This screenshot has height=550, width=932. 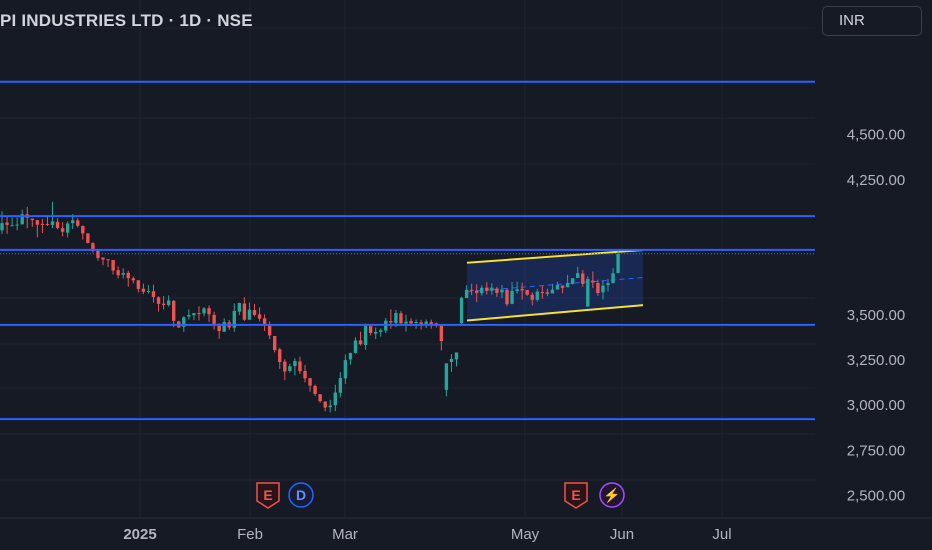 What do you see at coordinates (466, 530) in the screenshot?
I see `time-axis: 2025 Feb Mar May Jun Jul` at bounding box center [466, 530].